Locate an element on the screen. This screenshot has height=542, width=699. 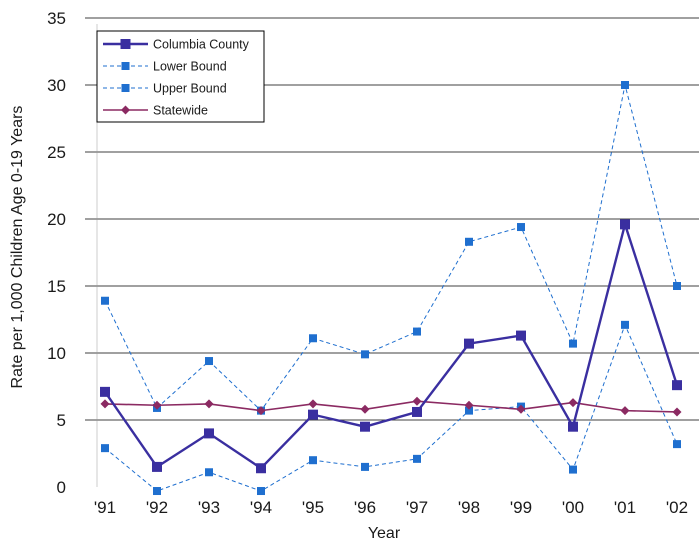
x-tick-label: '94 is located at coordinates (261, 507).